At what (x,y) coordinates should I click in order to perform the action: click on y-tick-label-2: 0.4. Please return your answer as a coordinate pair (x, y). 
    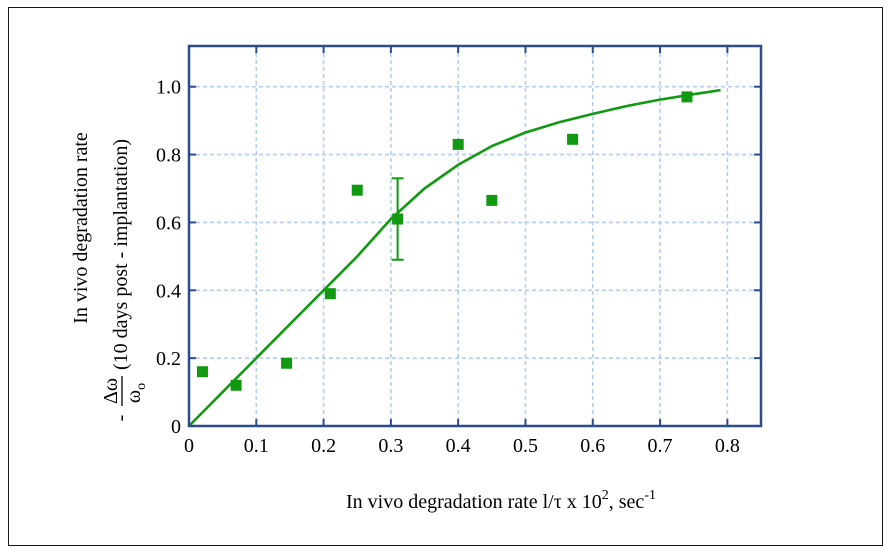
    Looking at the image, I should click on (168, 291).